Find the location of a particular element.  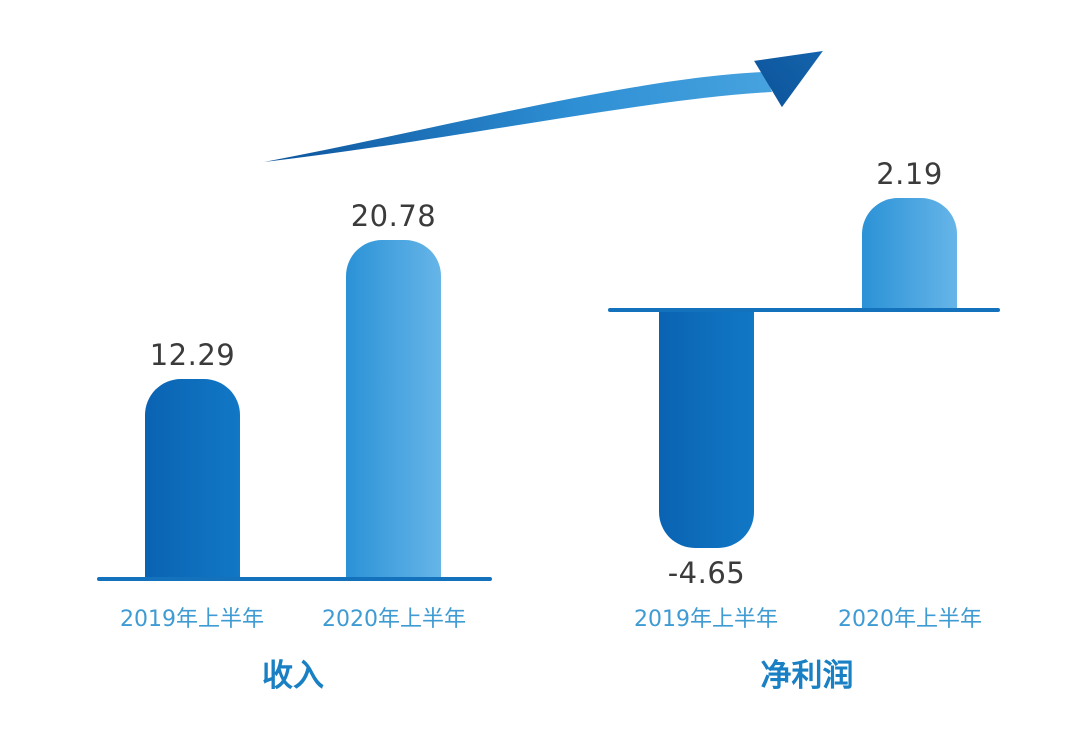

axis-baseline-netprofit is located at coordinates (804, 310).